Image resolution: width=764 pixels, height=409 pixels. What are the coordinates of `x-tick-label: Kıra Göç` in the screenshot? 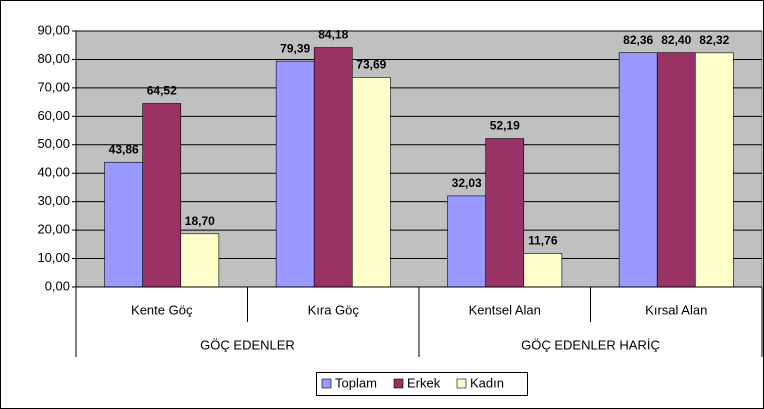 It's located at (334, 309).